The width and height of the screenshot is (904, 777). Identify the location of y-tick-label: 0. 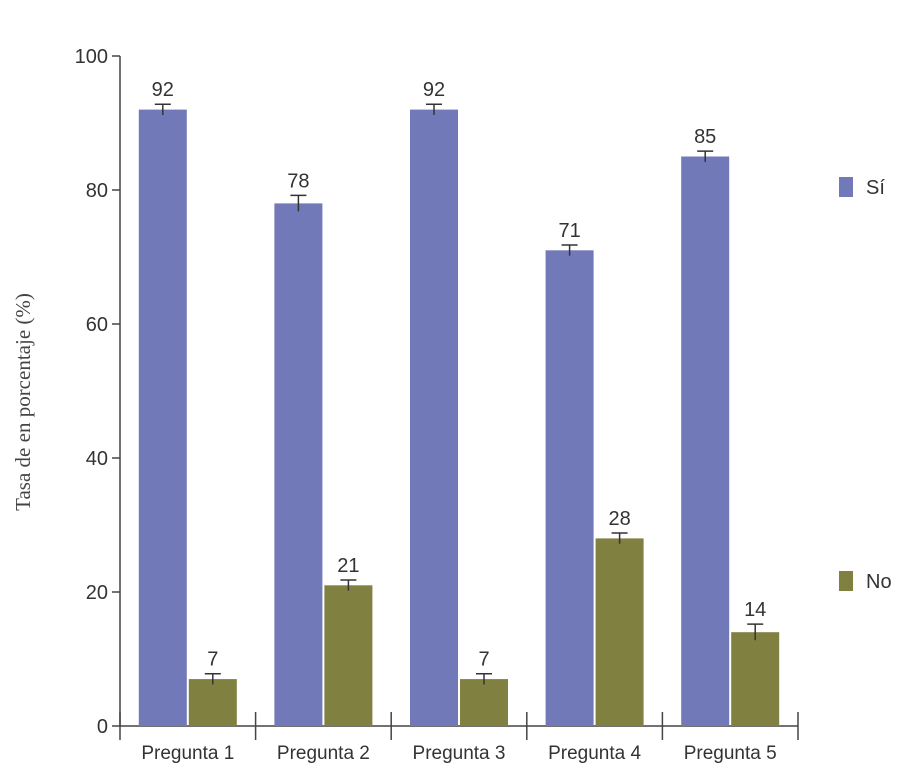
(102, 727).